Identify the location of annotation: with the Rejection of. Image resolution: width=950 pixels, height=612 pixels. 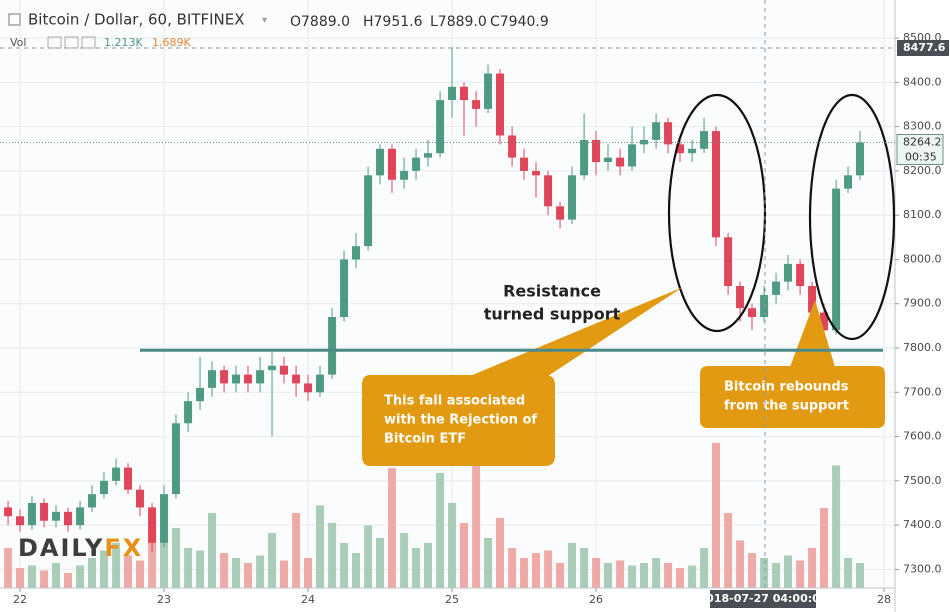
(460, 420).